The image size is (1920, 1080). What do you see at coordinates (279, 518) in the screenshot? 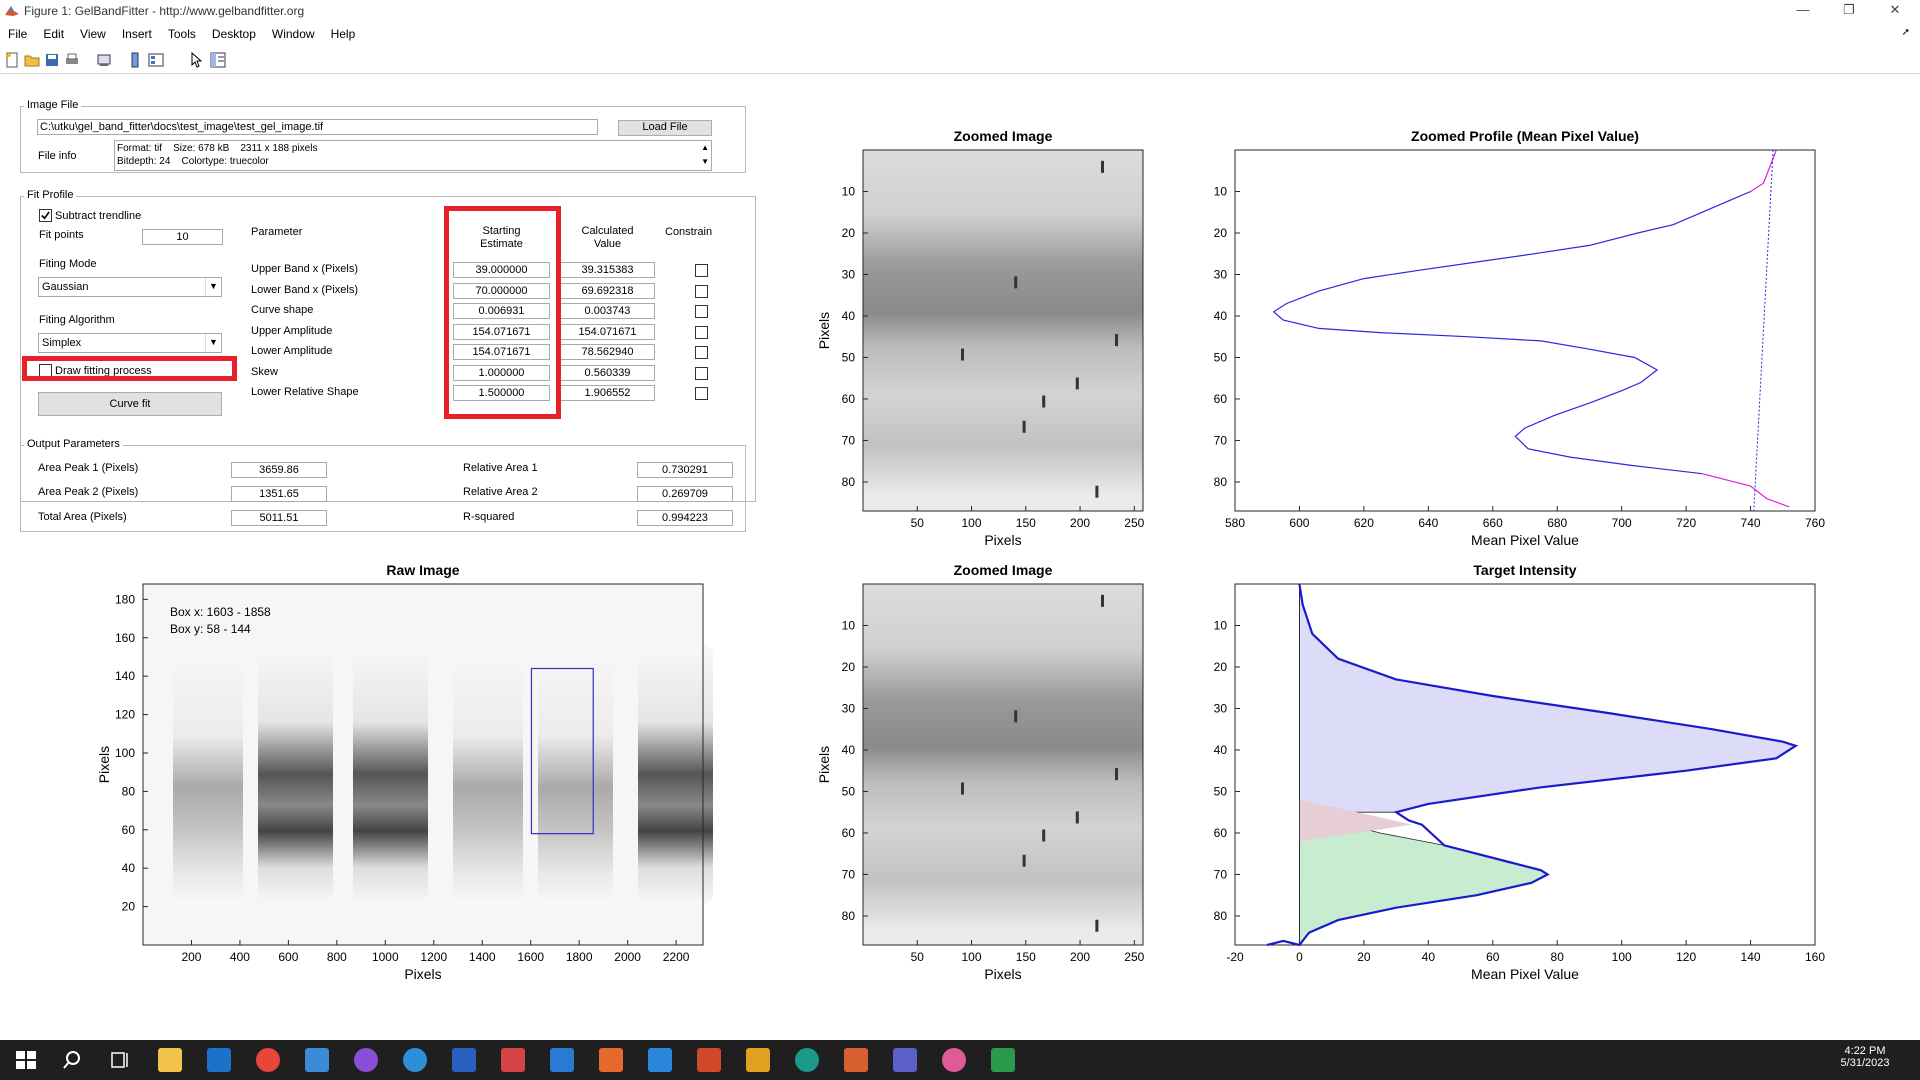
I see `total-area-field: 5011.51` at bounding box center [279, 518].